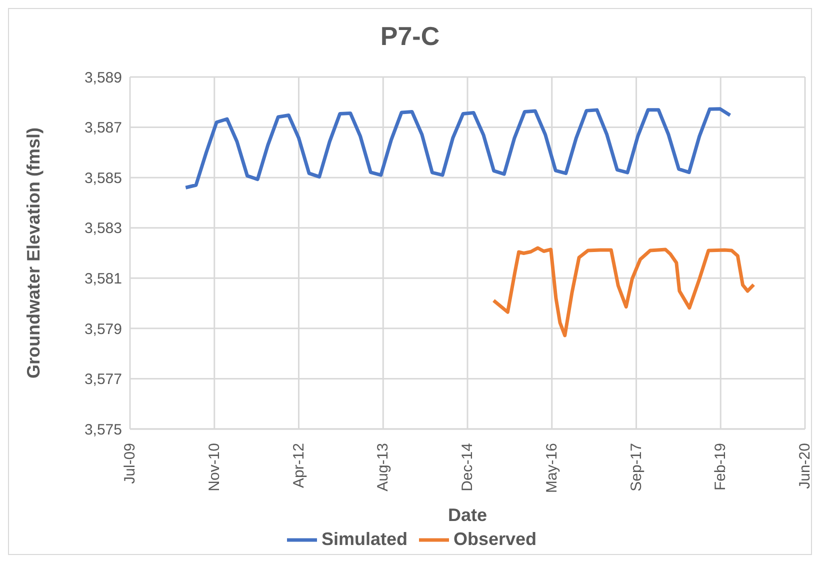  What do you see at coordinates (33, 253) in the screenshot?
I see `y-axis-title: Groundwater Elevation (fmsl)` at bounding box center [33, 253].